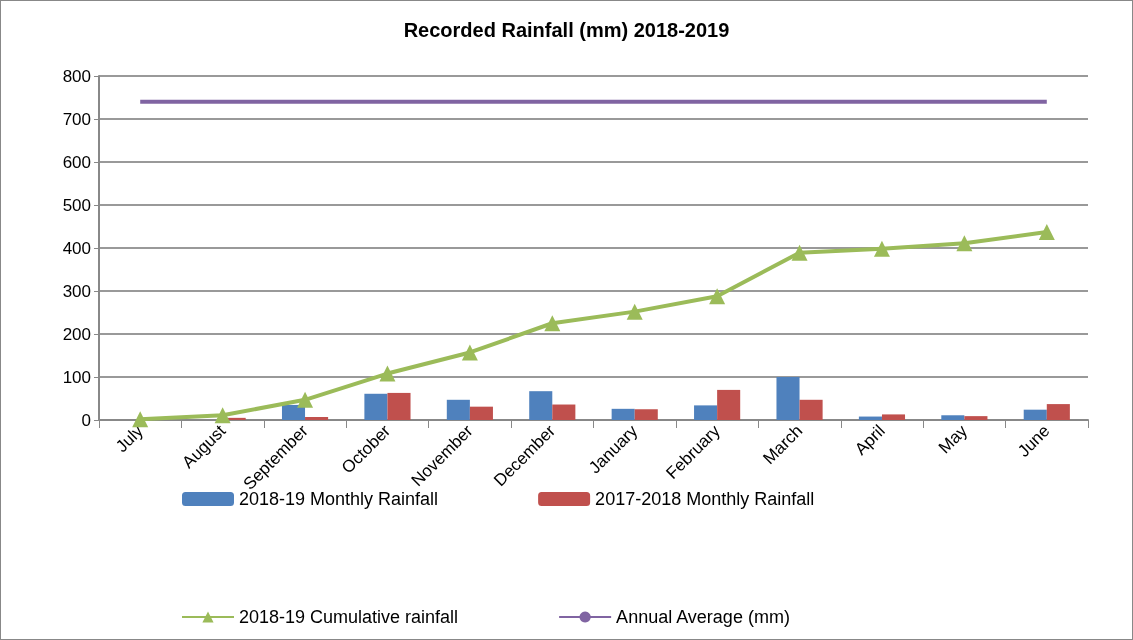 The image size is (1133, 640). Describe the element at coordinates (76, 248) in the screenshot. I see `y-tick-label: 400` at that location.